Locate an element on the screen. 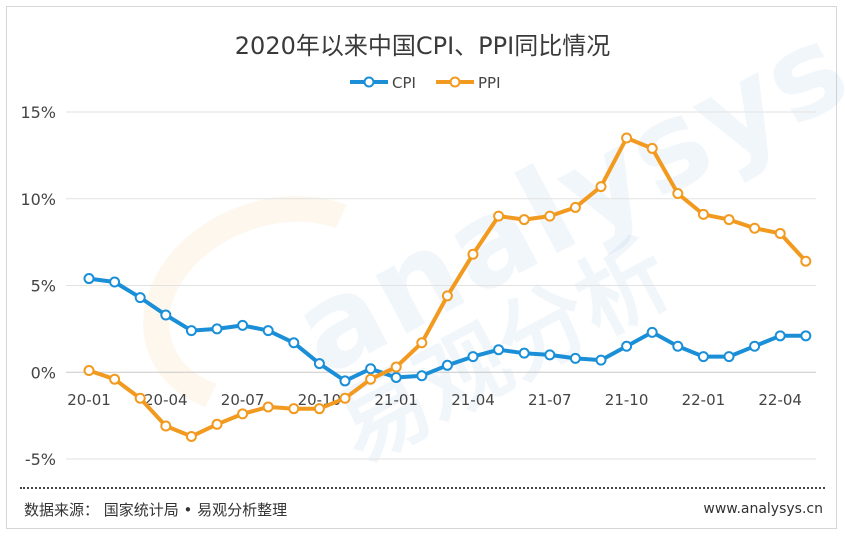  y-tick-label: -5% is located at coordinates (40, 459).